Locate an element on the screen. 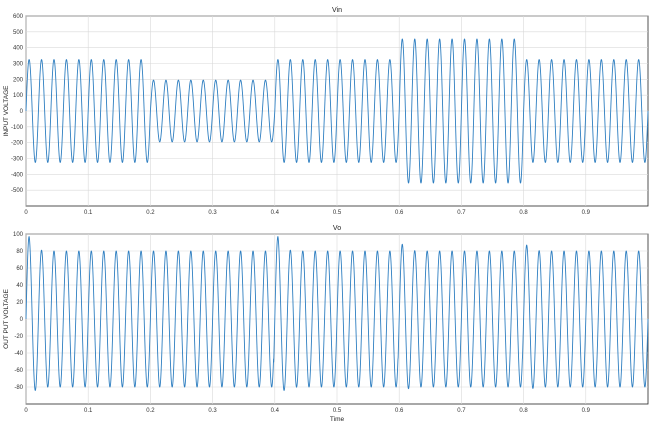  vin-x-ticks: 0 0.1 0.2 0.3 0.4 0.5 0.6 0.7 0.8 0.9 is located at coordinates (307, 213).